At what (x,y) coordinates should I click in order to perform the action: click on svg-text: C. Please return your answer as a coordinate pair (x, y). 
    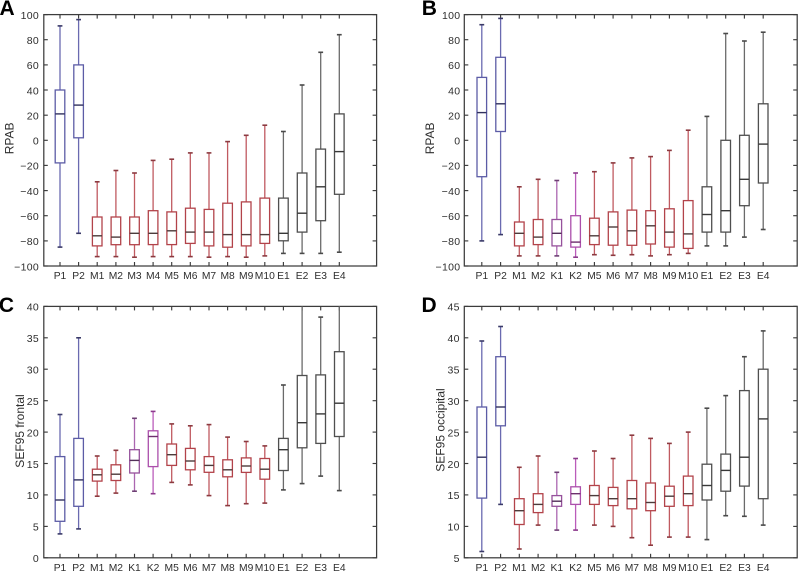
    Looking at the image, I should click on (7, 305).